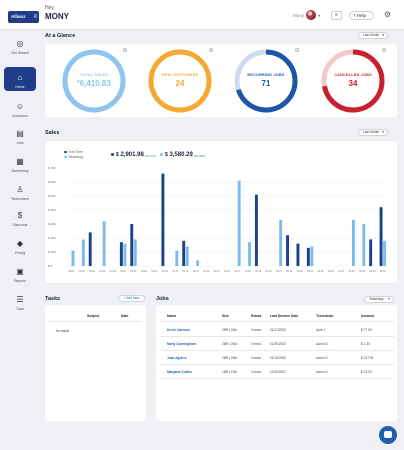  What do you see at coordinates (73, 157) in the screenshot?
I see `legend-recurring: Recurring` at bounding box center [73, 157].